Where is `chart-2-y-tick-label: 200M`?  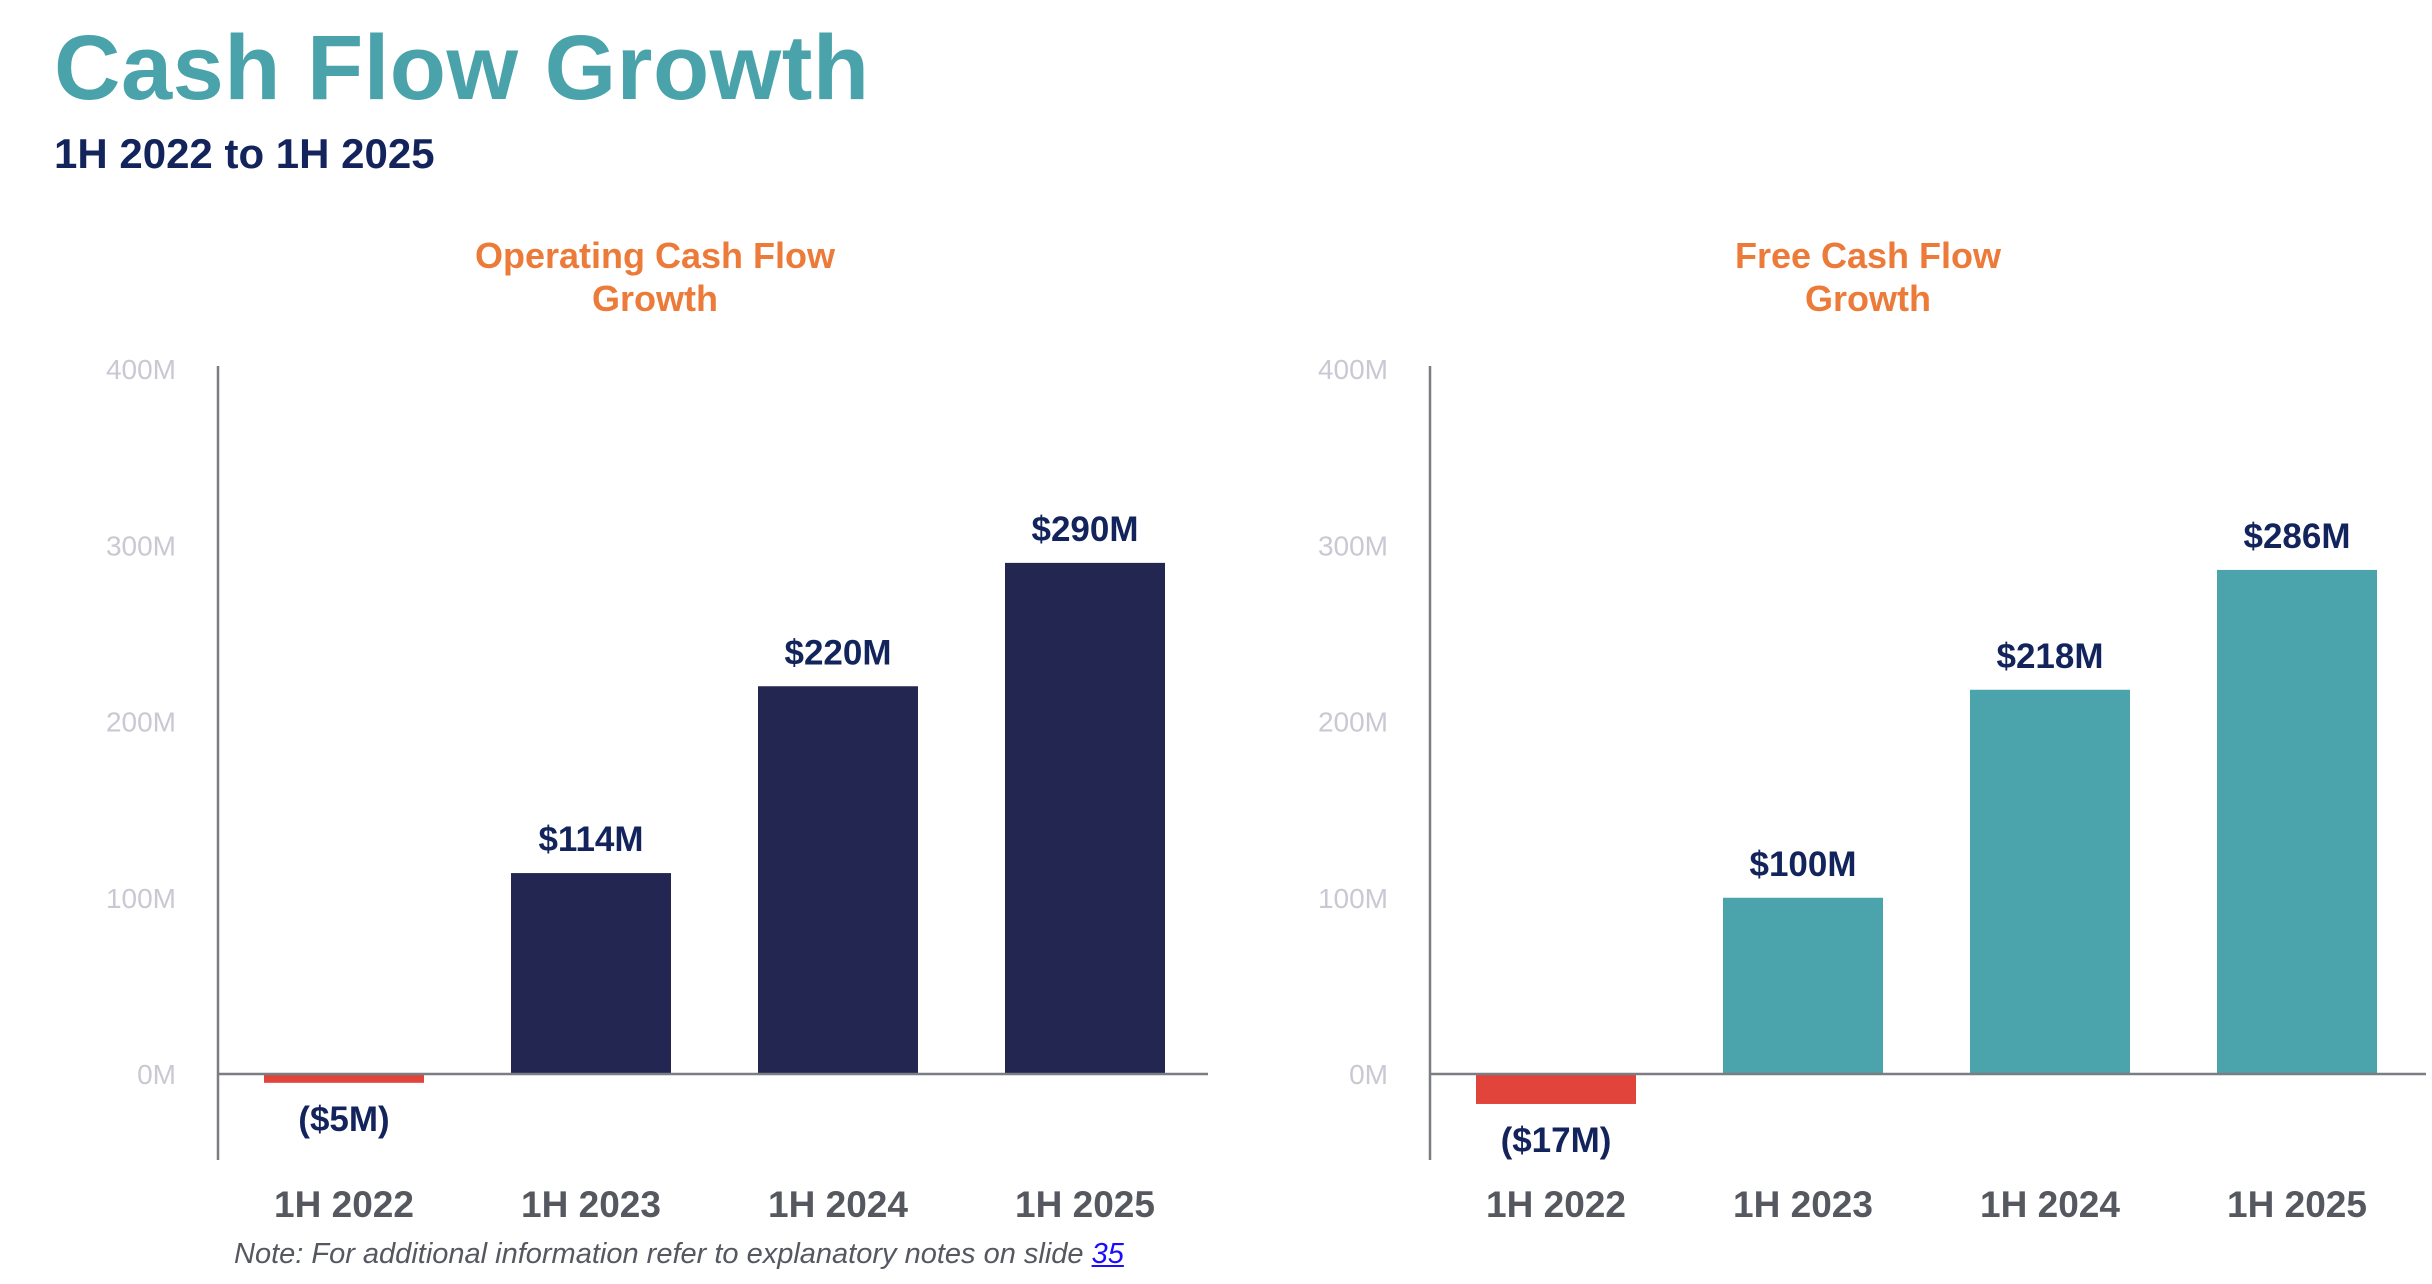
chart-2-y-tick-label: 200M is located at coordinates (1353, 722).